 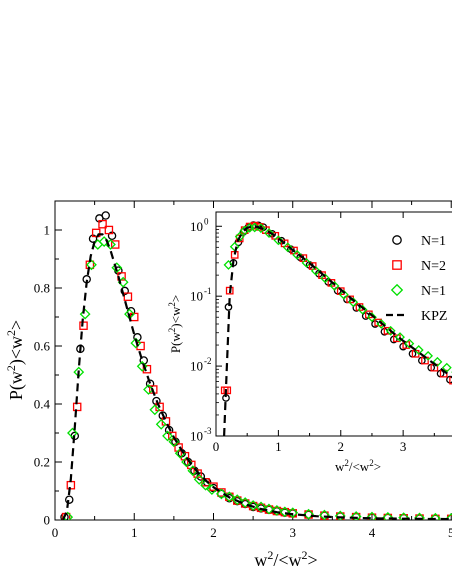 What do you see at coordinates (433, 266) in the screenshot?
I see `legend-label-1: N=2` at bounding box center [433, 266].